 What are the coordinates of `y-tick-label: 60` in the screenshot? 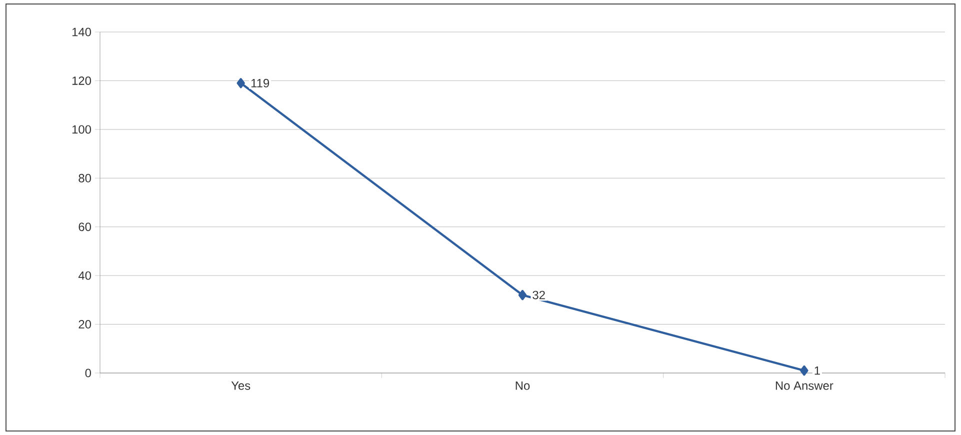 It's located at (85, 227).